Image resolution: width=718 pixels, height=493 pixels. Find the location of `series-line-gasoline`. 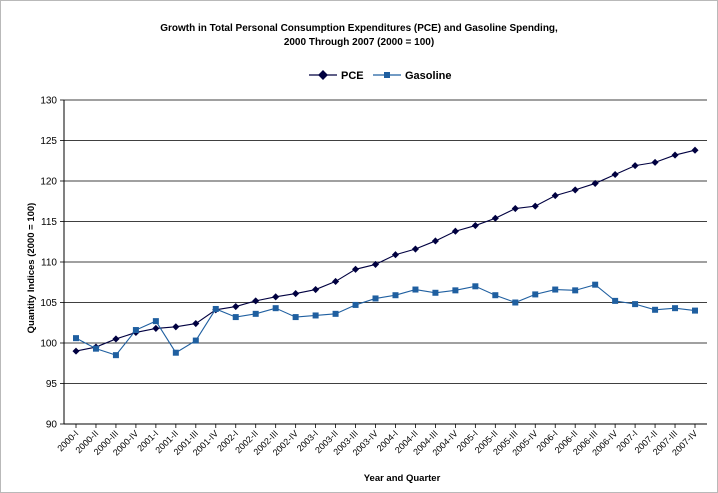

series-line-gasoline is located at coordinates (385, 320).